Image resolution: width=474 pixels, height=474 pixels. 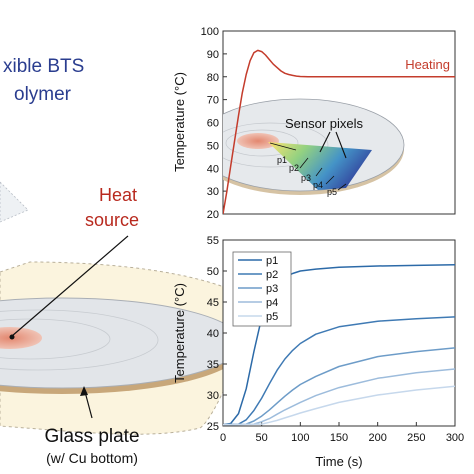 I want to click on series-label-heating: Heating, so click(x=427, y=64).